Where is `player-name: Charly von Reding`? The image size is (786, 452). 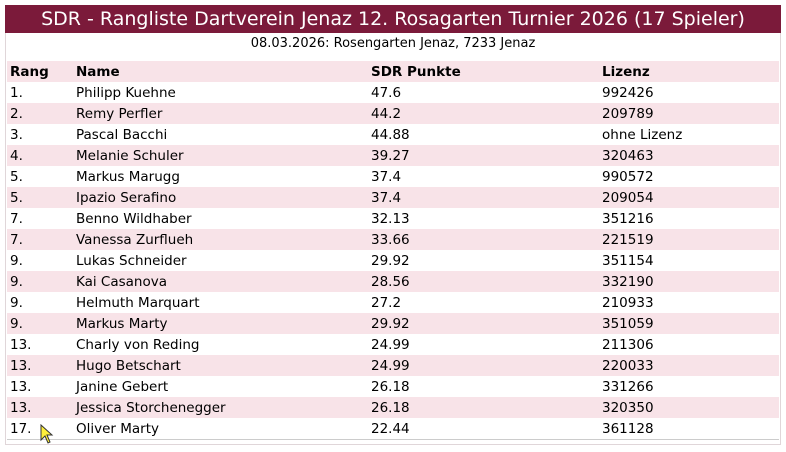 player-name: Charly von Reding is located at coordinates (138, 344).